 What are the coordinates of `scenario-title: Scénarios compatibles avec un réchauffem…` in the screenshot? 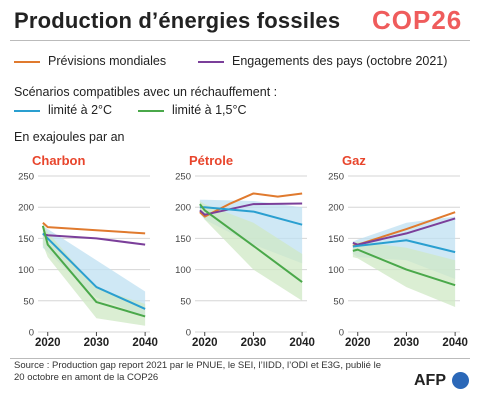 It's located at (146, 92).